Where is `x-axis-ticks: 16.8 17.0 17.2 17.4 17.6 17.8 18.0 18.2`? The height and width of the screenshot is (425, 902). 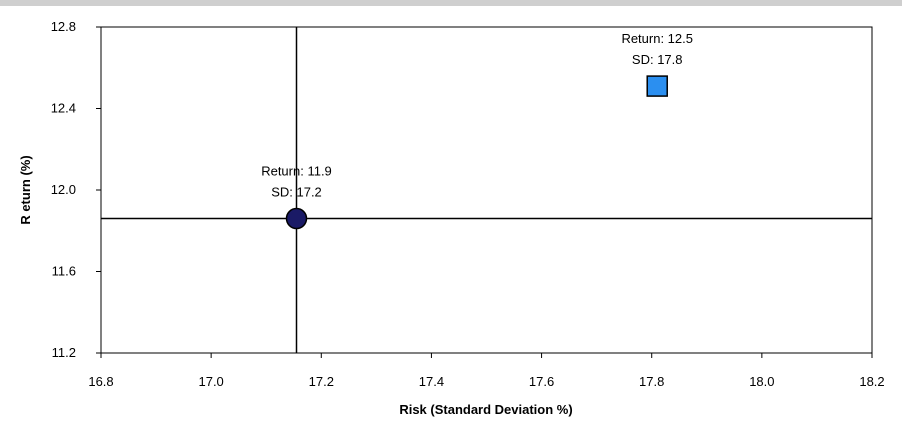
x-axis-ticks: 16.8 17.0 17.2 17.4 17.6 17.8 18.0 18.2 is located at coordinates (486, 371).